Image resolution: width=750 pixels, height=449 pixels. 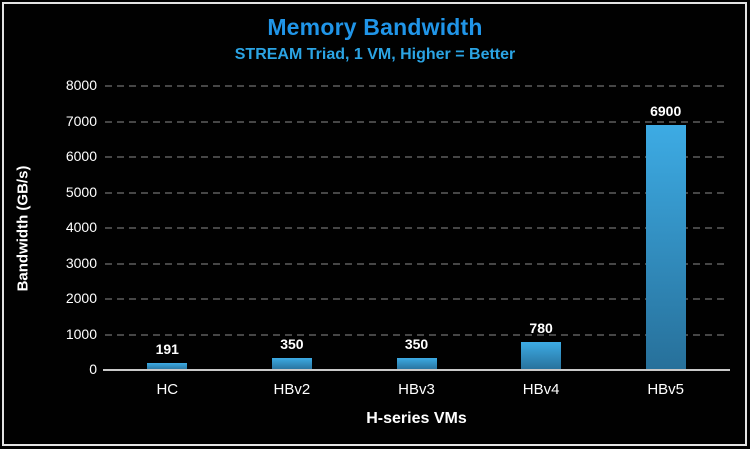 What do you see at coordinates (81, 85) in the screenshot?
I see `y-tick-label-8000: 8000` at bounding box center [81, 85].